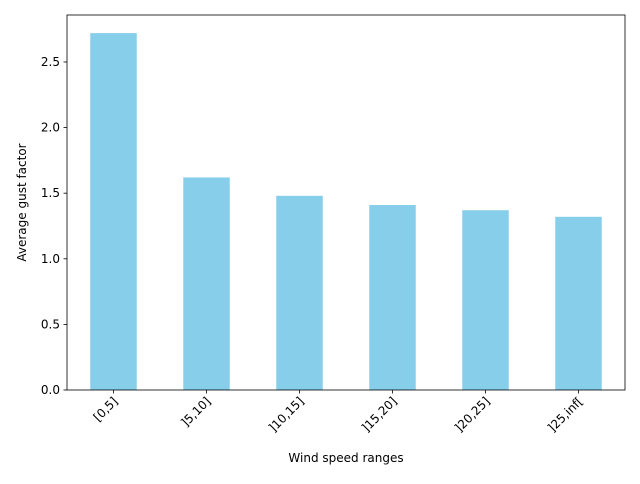  I want to click on y-tick-label: 2.5, so click(50, 62).